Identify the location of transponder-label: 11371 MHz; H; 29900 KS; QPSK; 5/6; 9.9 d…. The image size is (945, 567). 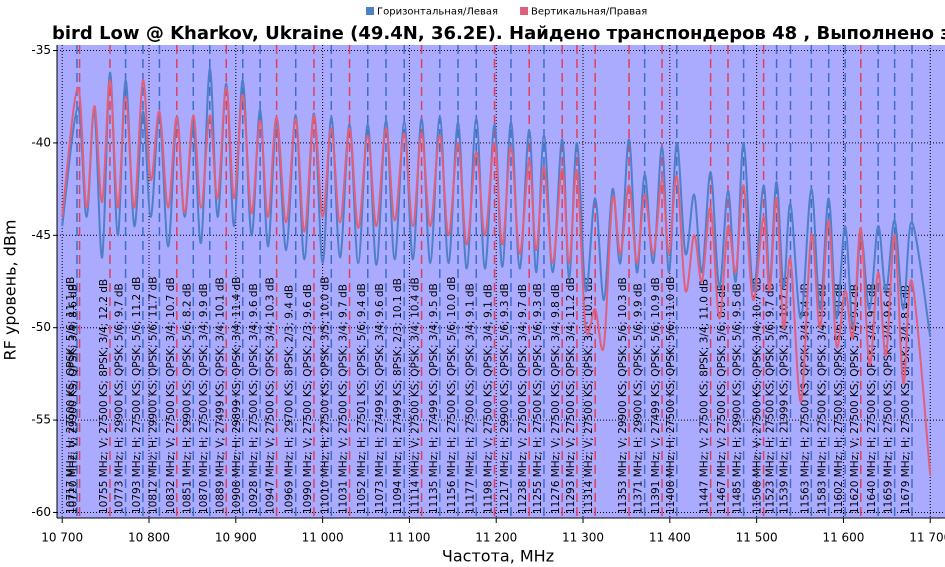
(639, 398).